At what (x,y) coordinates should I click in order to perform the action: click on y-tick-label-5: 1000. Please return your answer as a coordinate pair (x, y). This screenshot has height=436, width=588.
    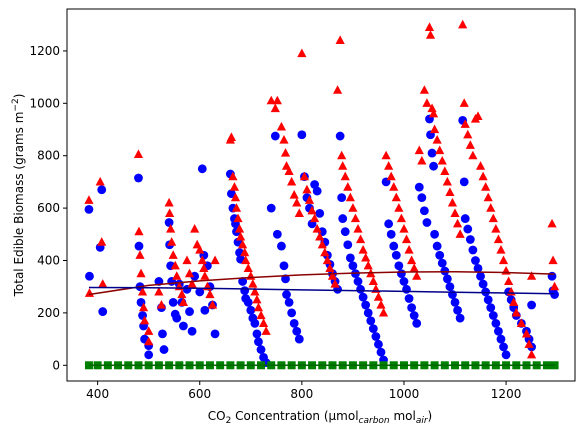
    Looking at the image, I should click on (44, 103).